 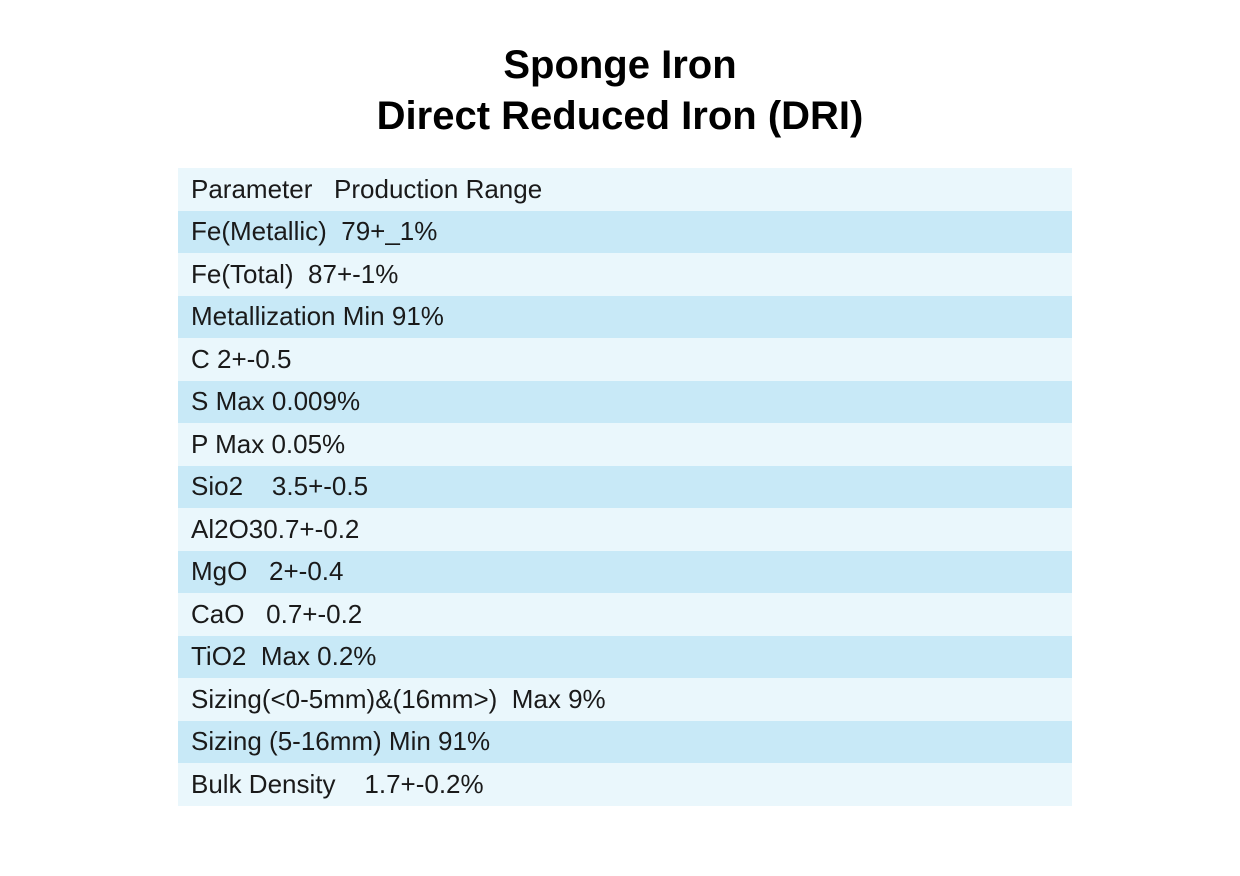 I want to click on table-row: Metallization Min 91%, so click(x=625, y=316).